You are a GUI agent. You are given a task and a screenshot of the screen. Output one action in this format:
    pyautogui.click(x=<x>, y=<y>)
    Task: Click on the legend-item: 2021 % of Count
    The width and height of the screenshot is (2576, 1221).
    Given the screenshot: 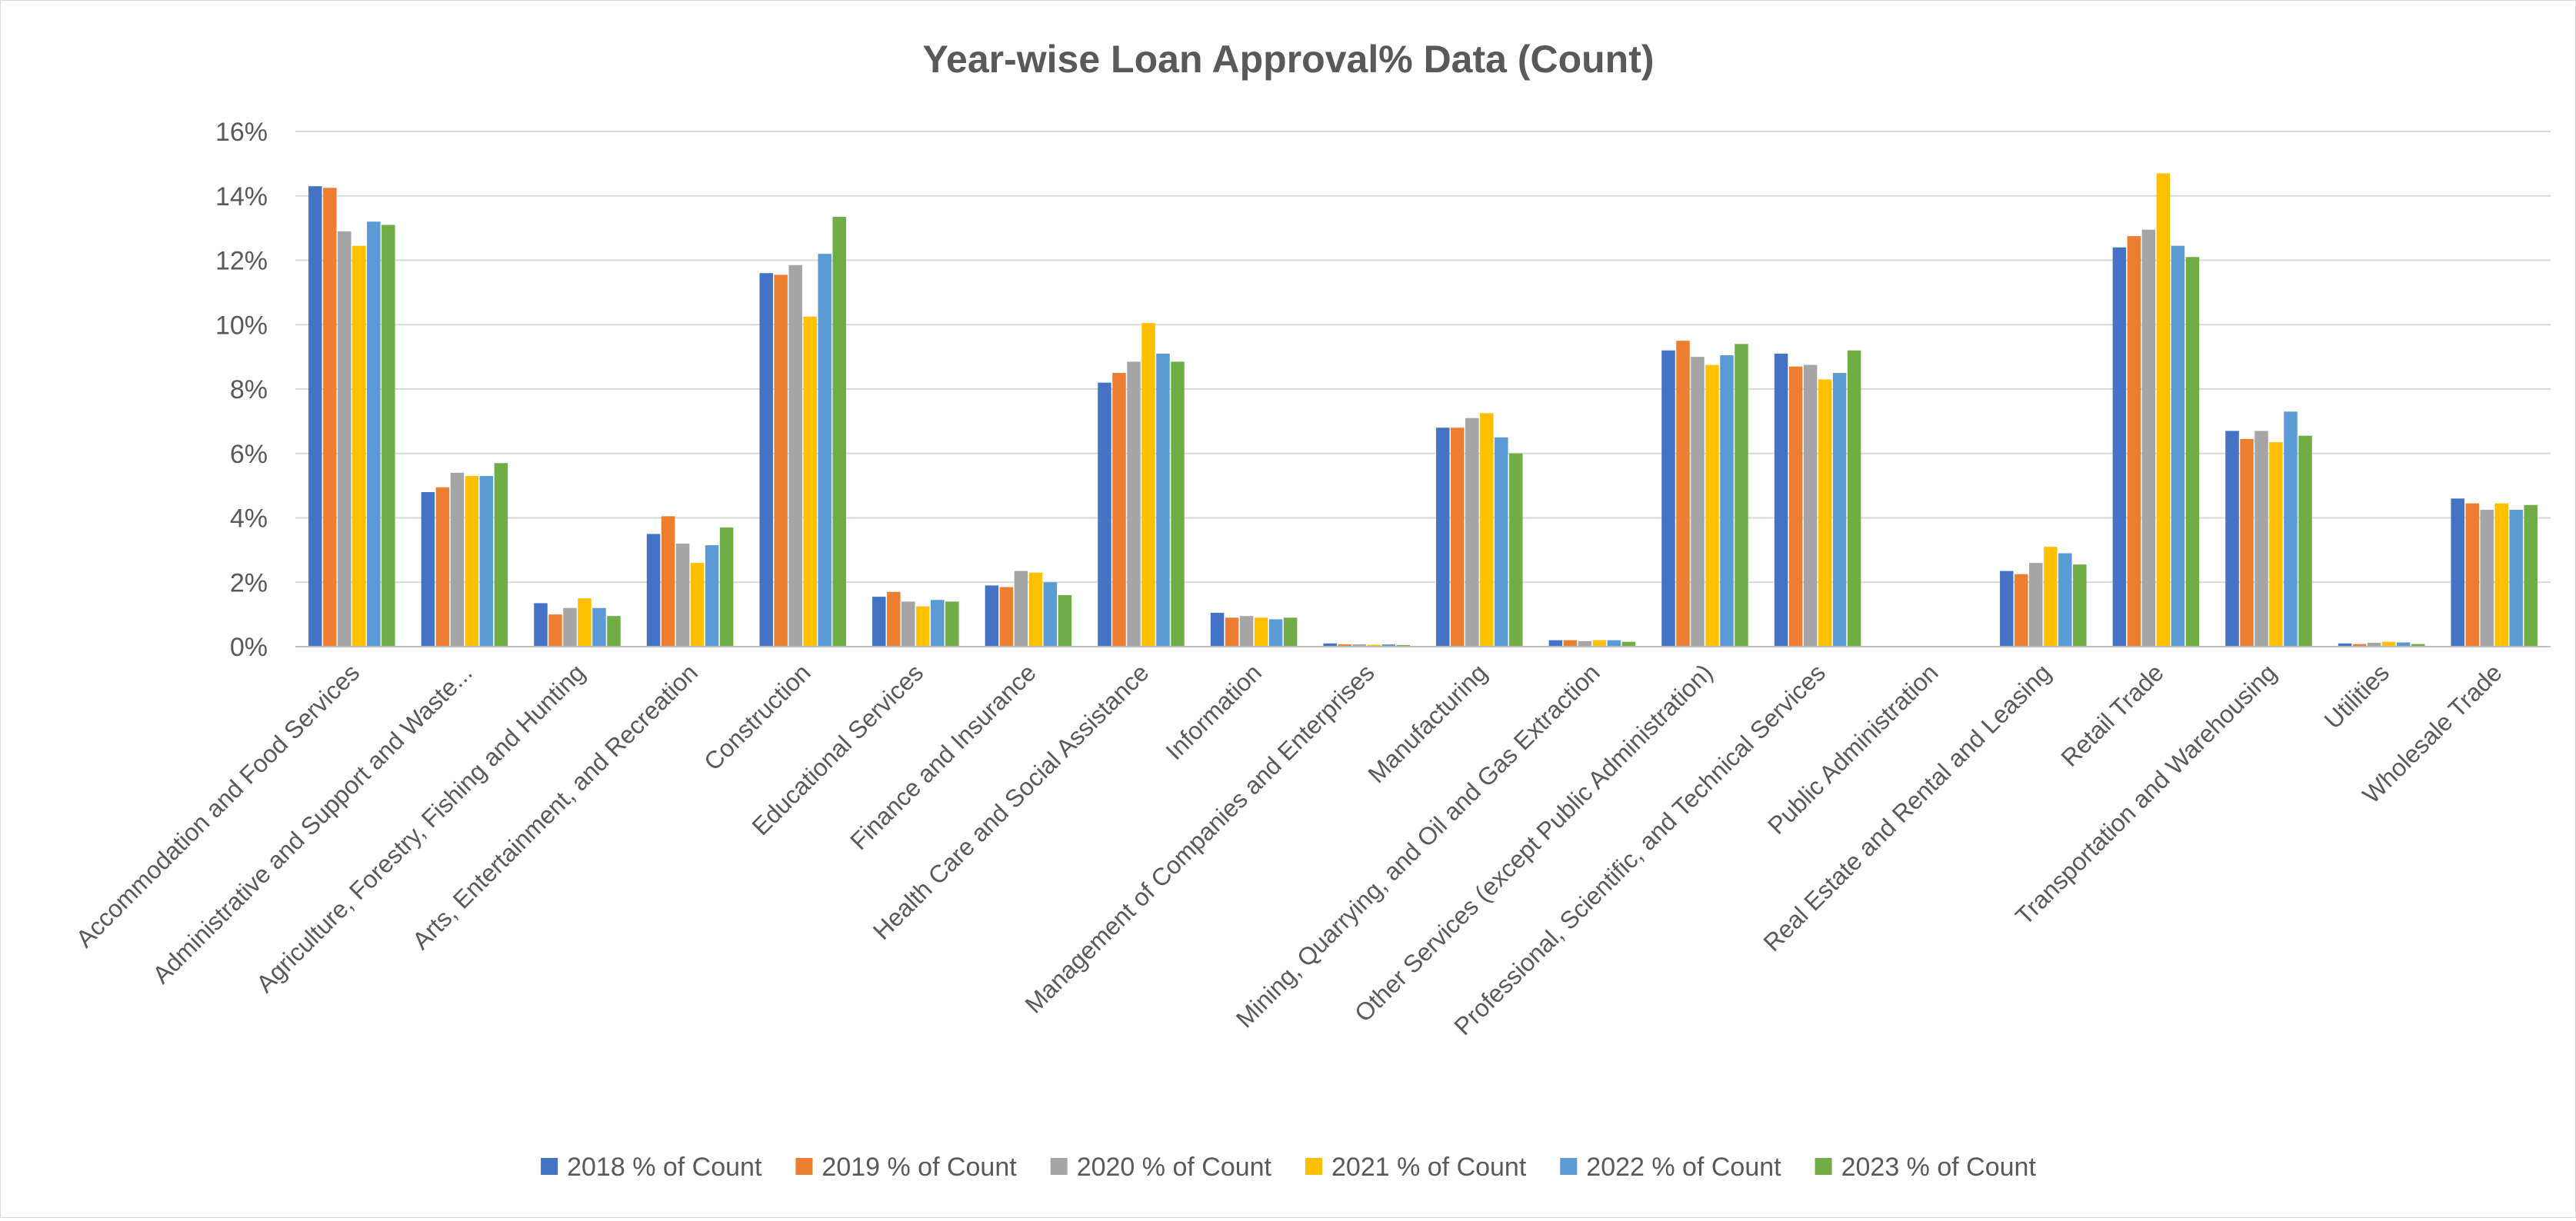 What is the action you would take?
    pyautogui.click(x=1416, y=1168)
    